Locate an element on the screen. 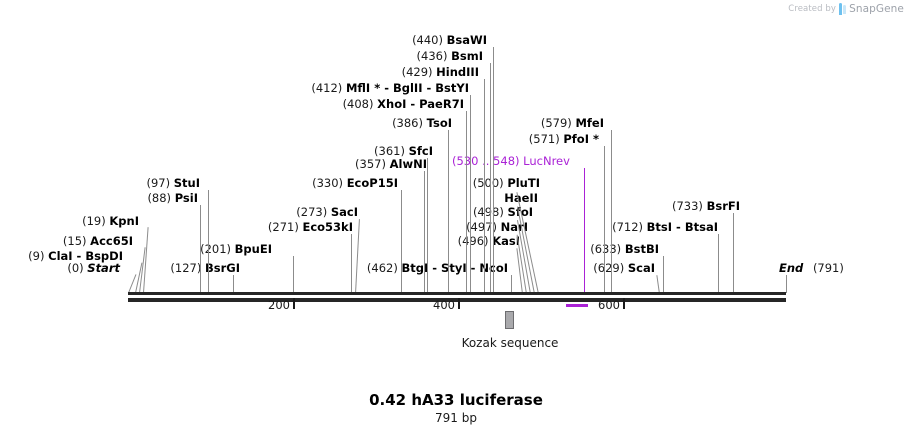  site-label-btgi-styi-ncoi: (462) BtgI - StyI - NcoI is located at coordinates (437, 268).